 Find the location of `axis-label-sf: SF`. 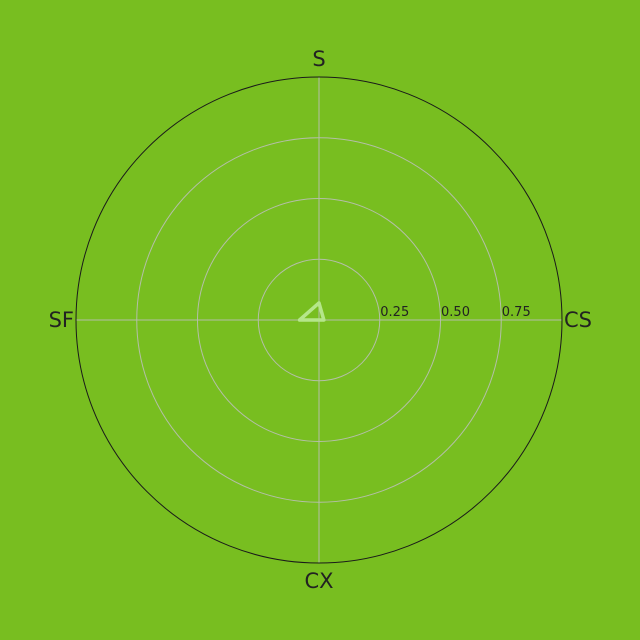

axis-label-sf: SF is located at coordinates (61, 320).